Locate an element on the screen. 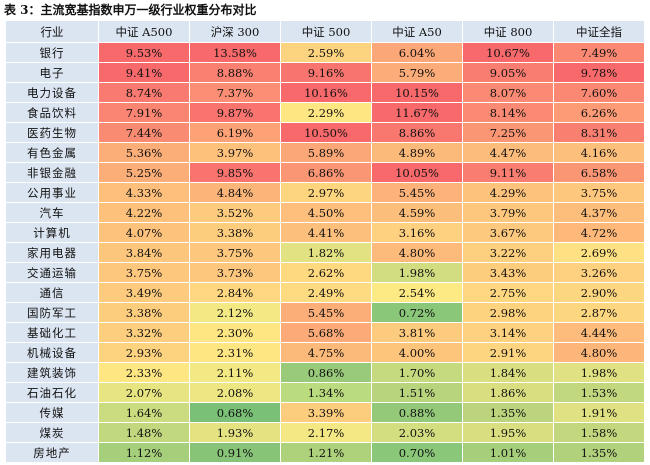  weight-cell: 4.59% is located at coordinates (417, 212).